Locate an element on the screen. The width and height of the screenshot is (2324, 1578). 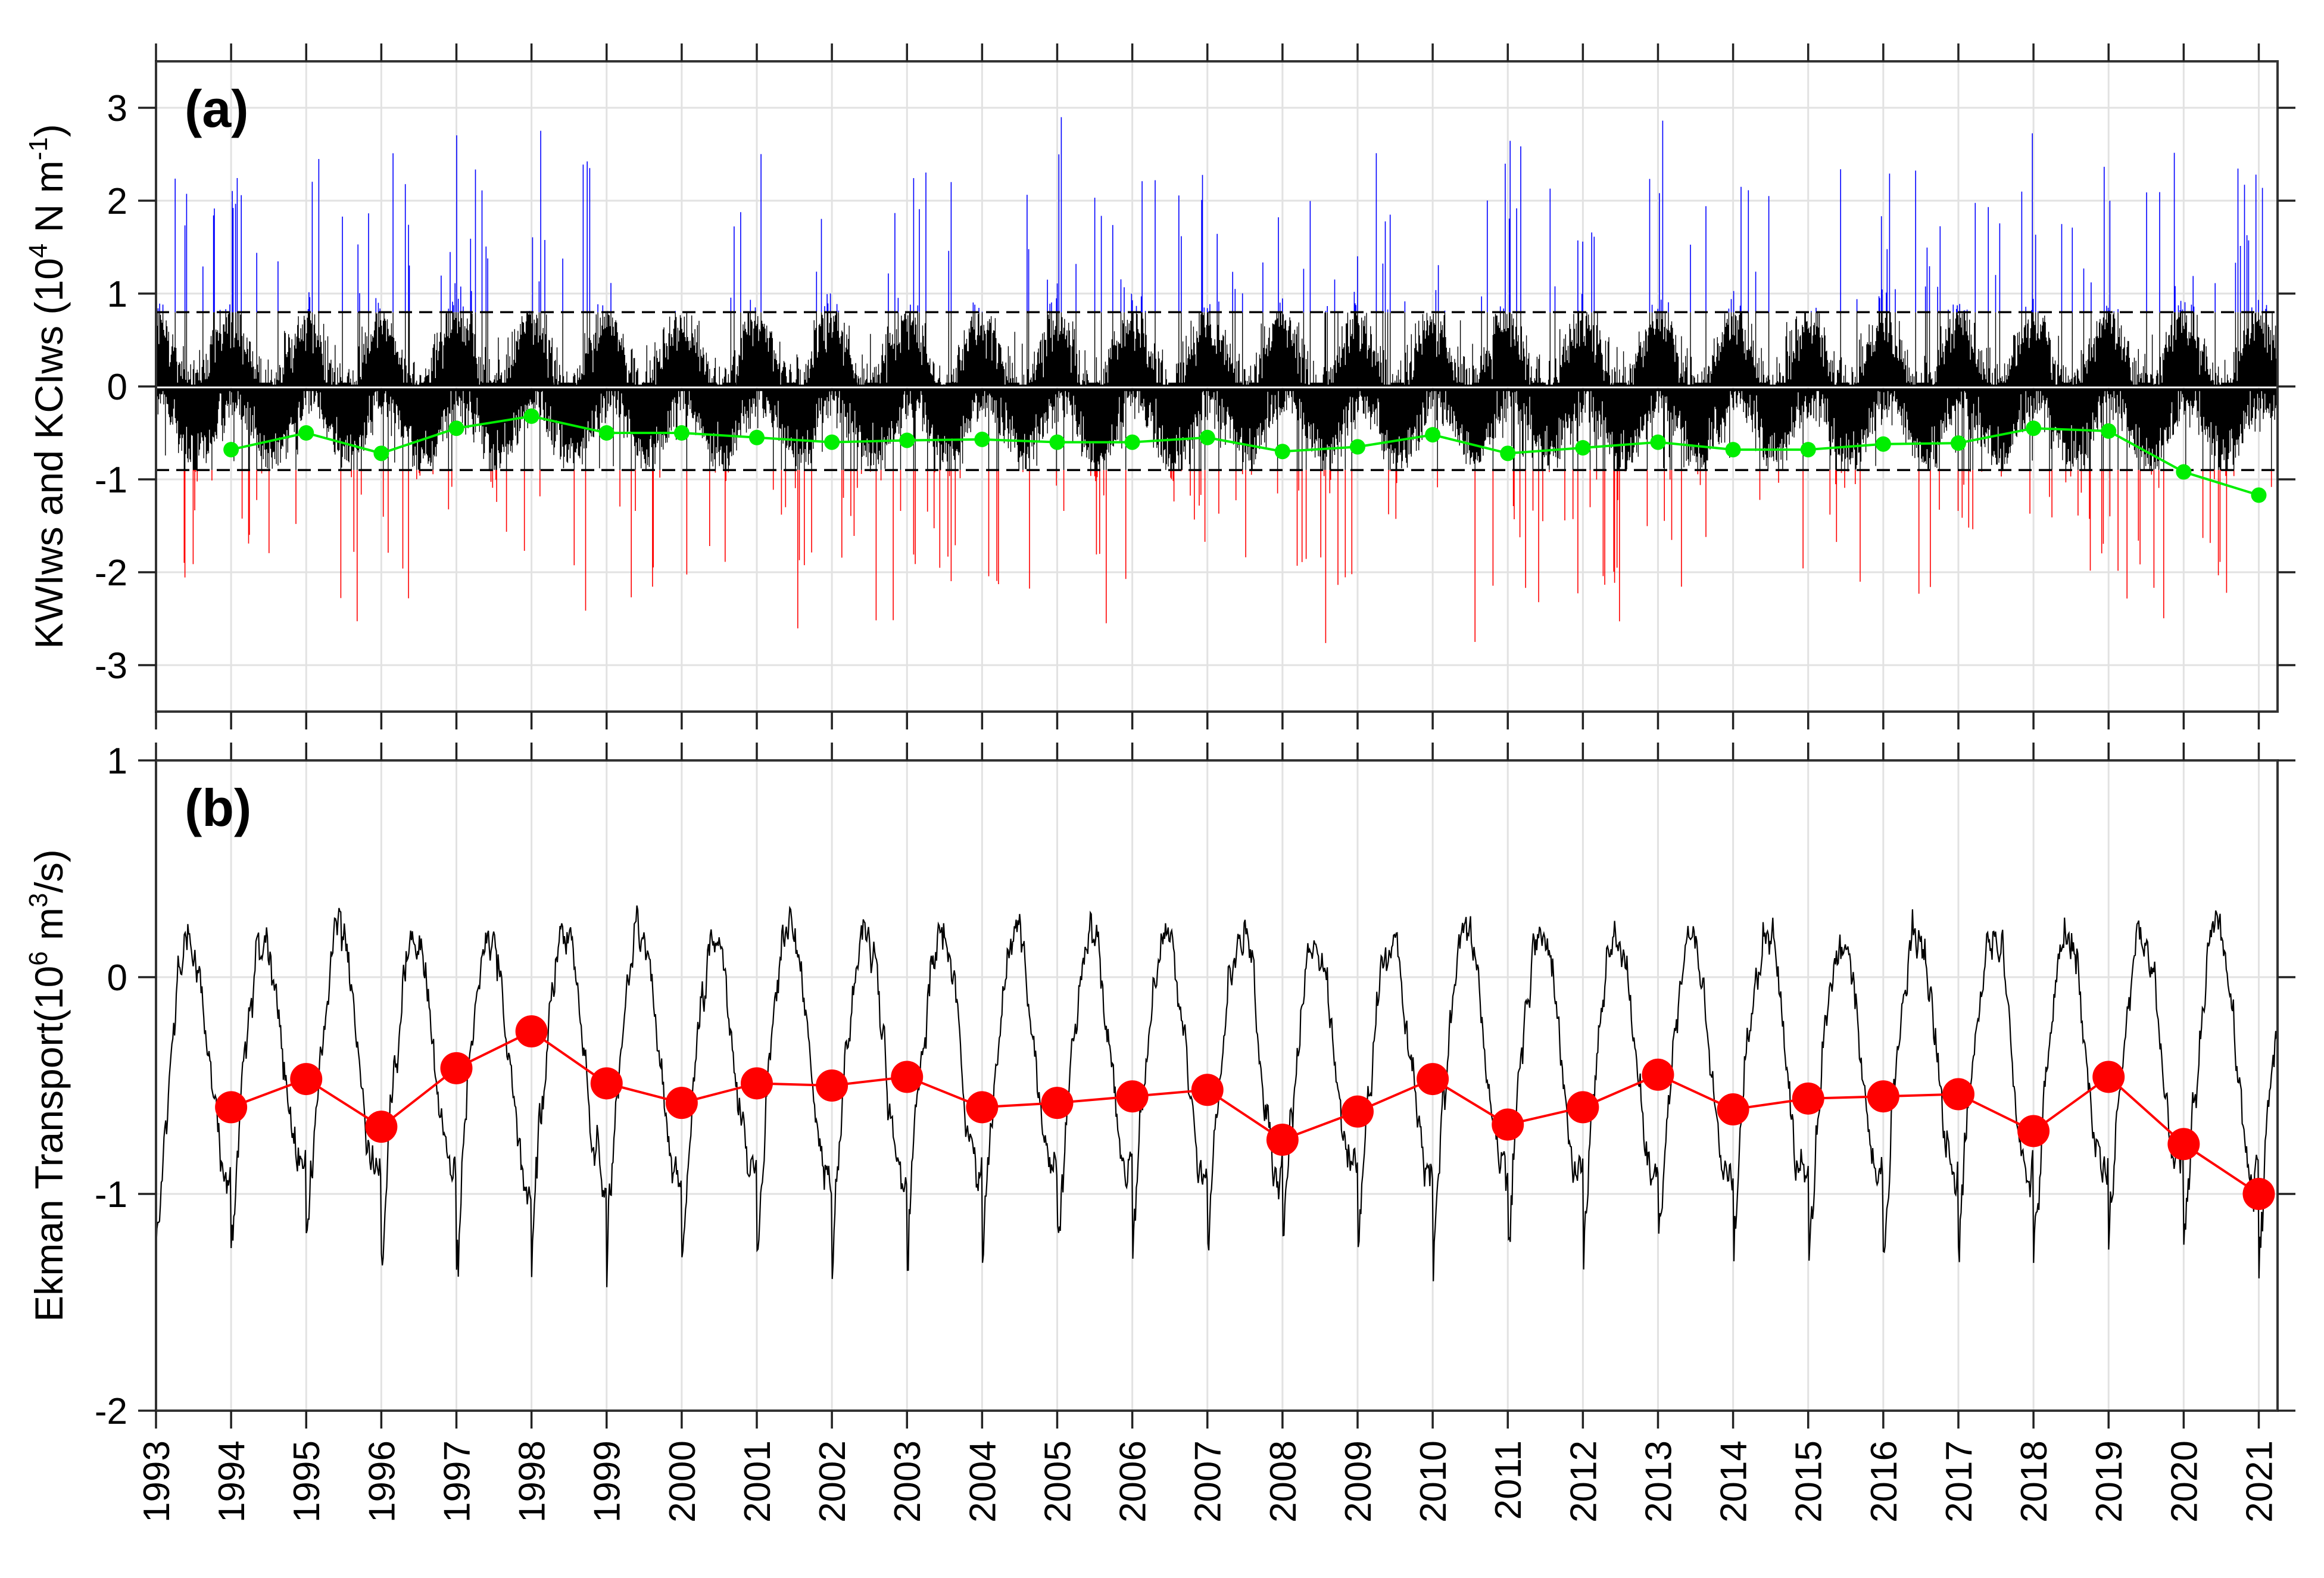
x-tick-label: 1995 is located at coordinates (306, 1482).